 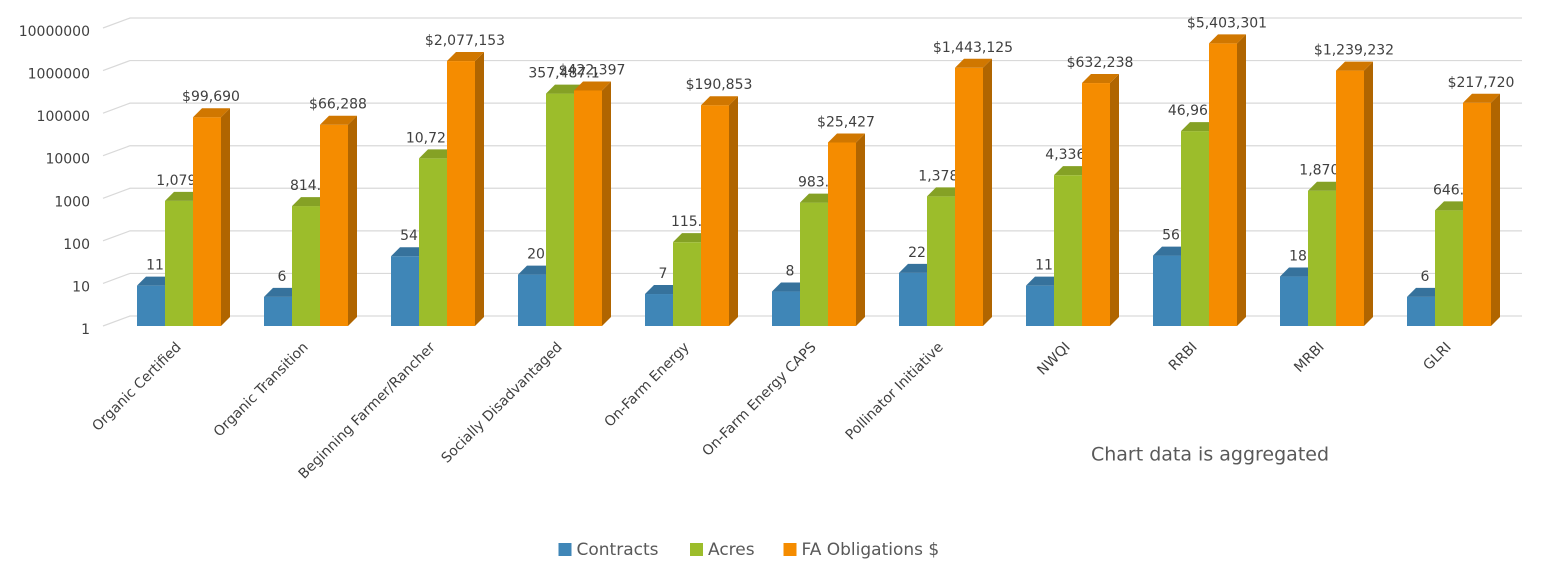 I want to click on y-tick-label: 10000000, so click(x=54, y=32).